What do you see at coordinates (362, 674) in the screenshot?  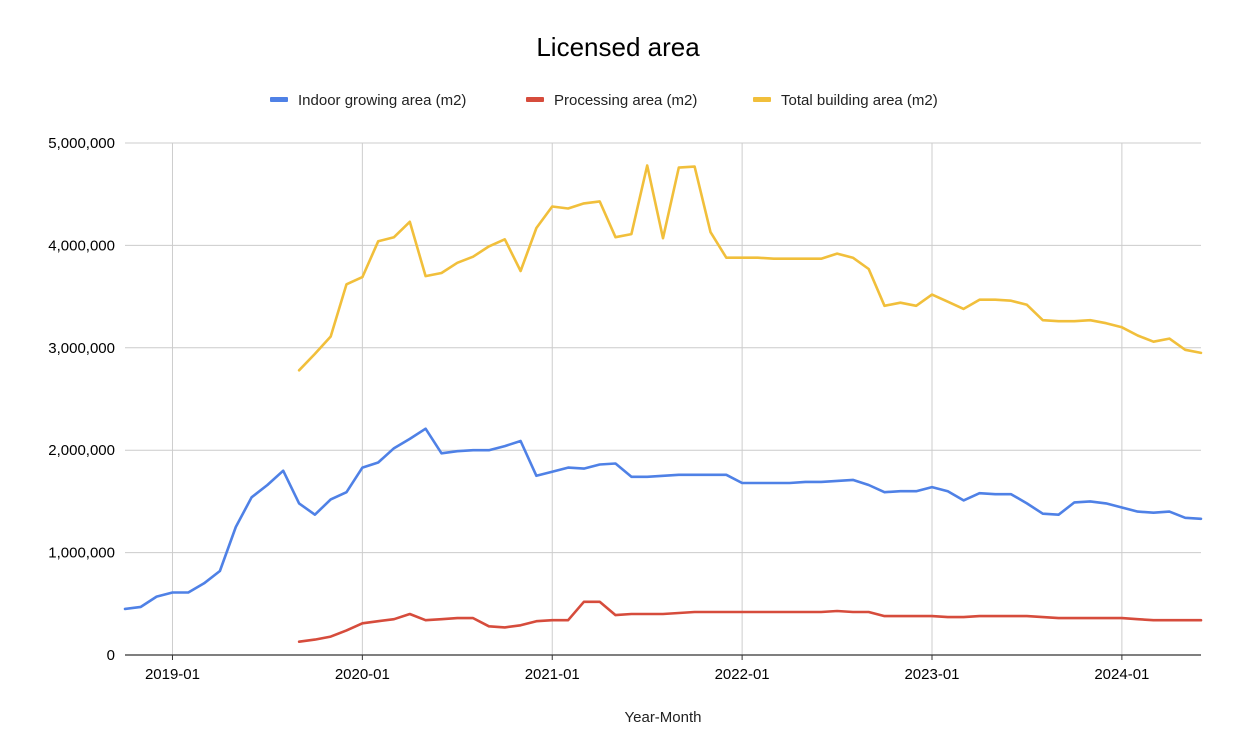 I see `x-tick-label: 2020-01` at bounding box center [362, 674].